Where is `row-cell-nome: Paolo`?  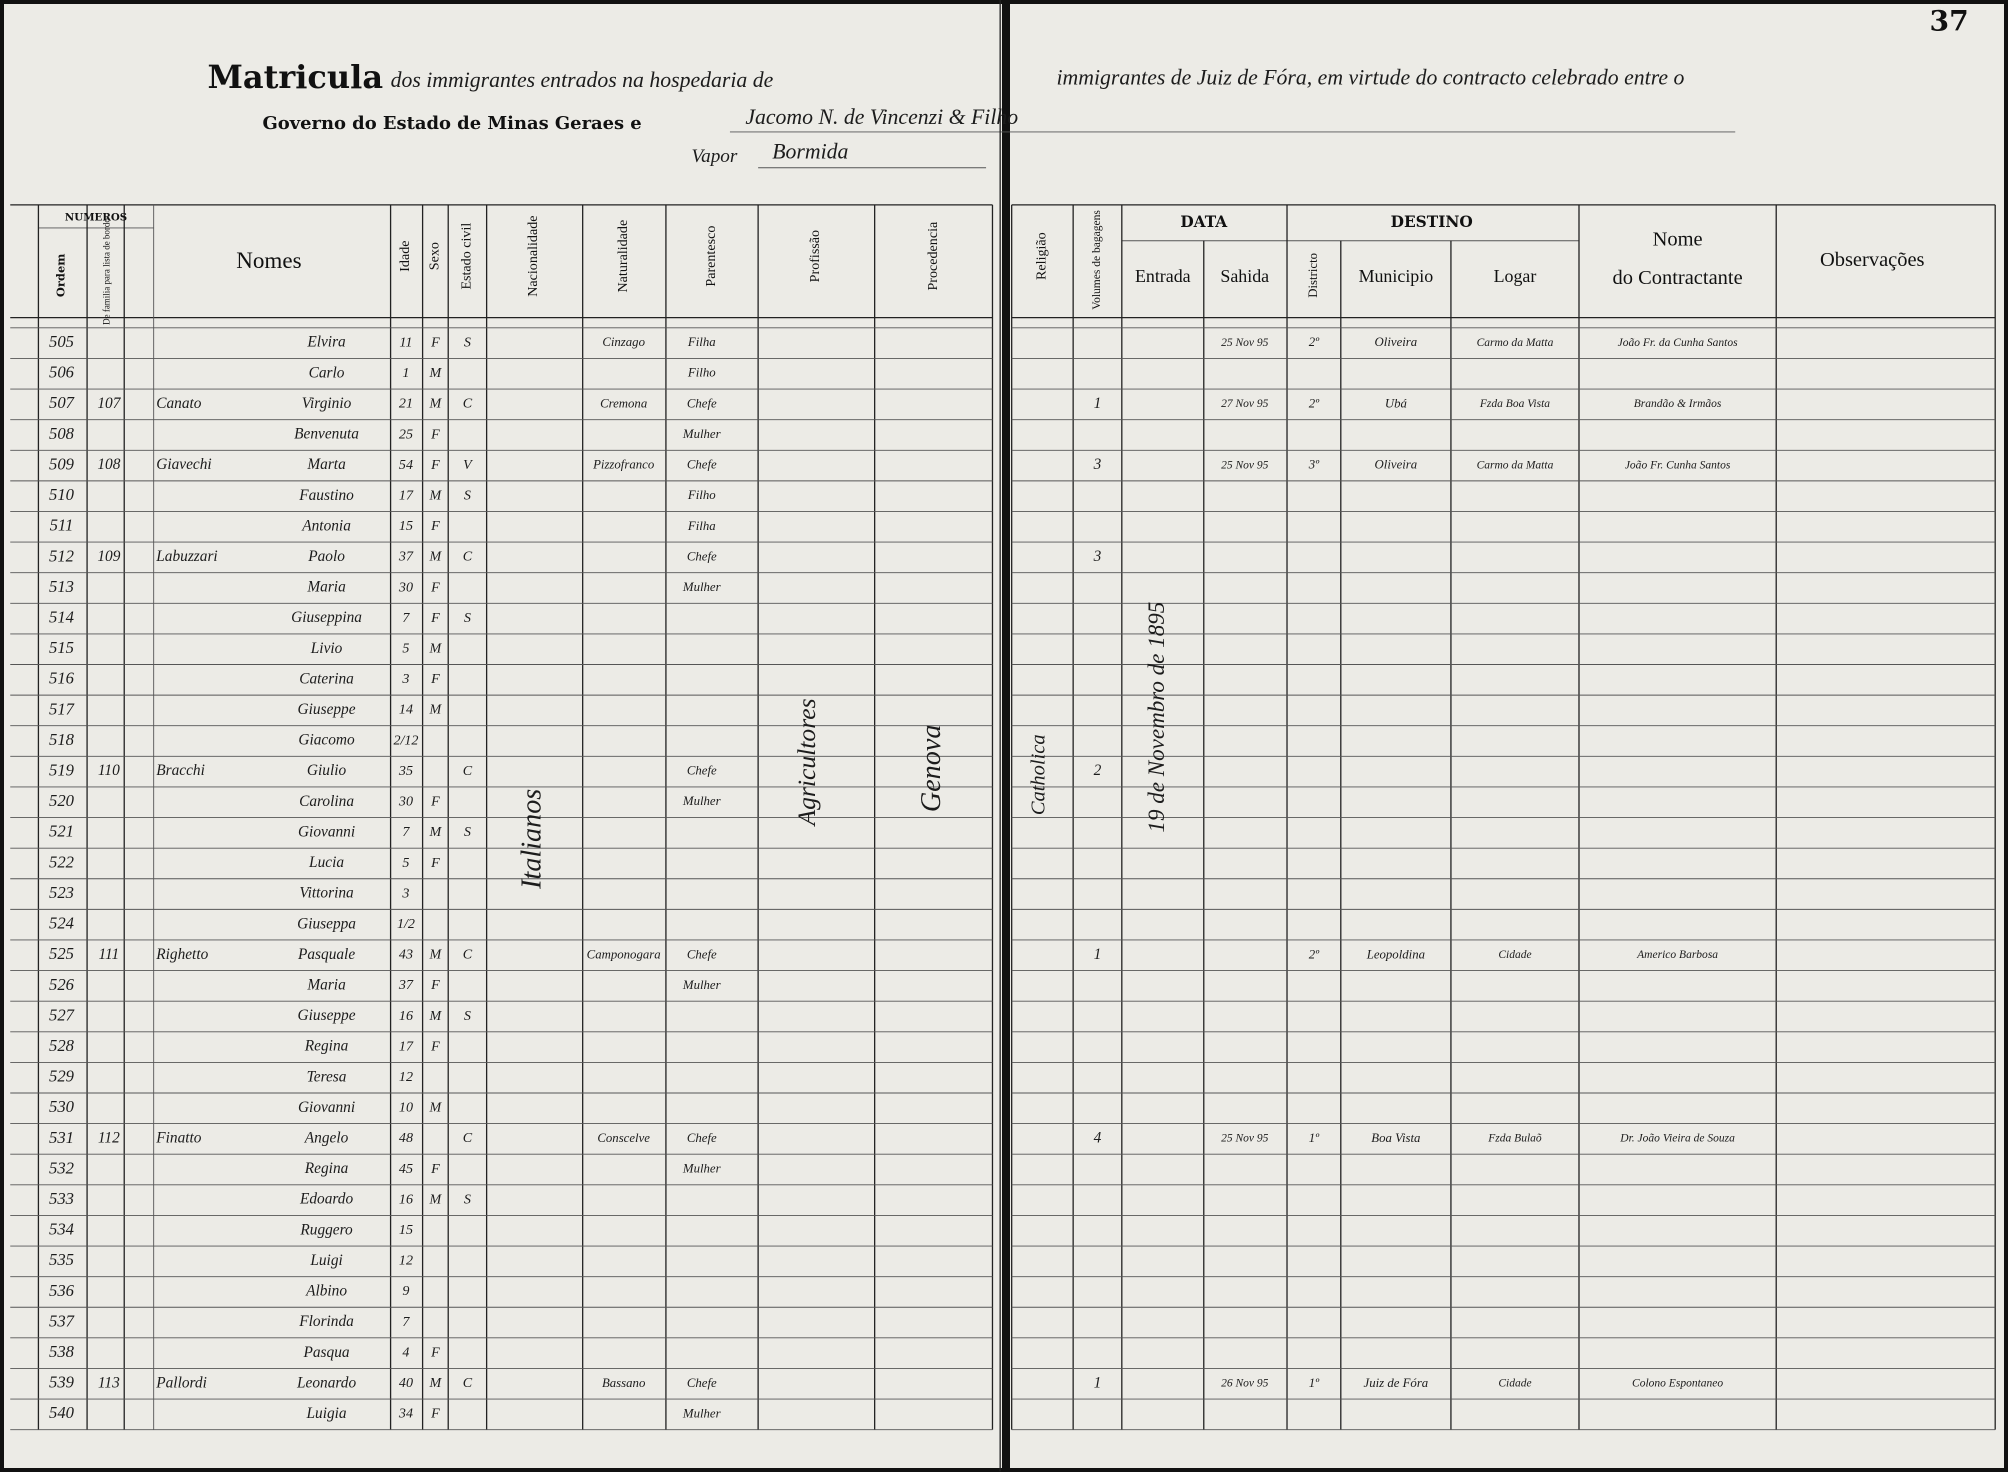
row-cell-nome: Paolo is located at coordinates (326, 556).